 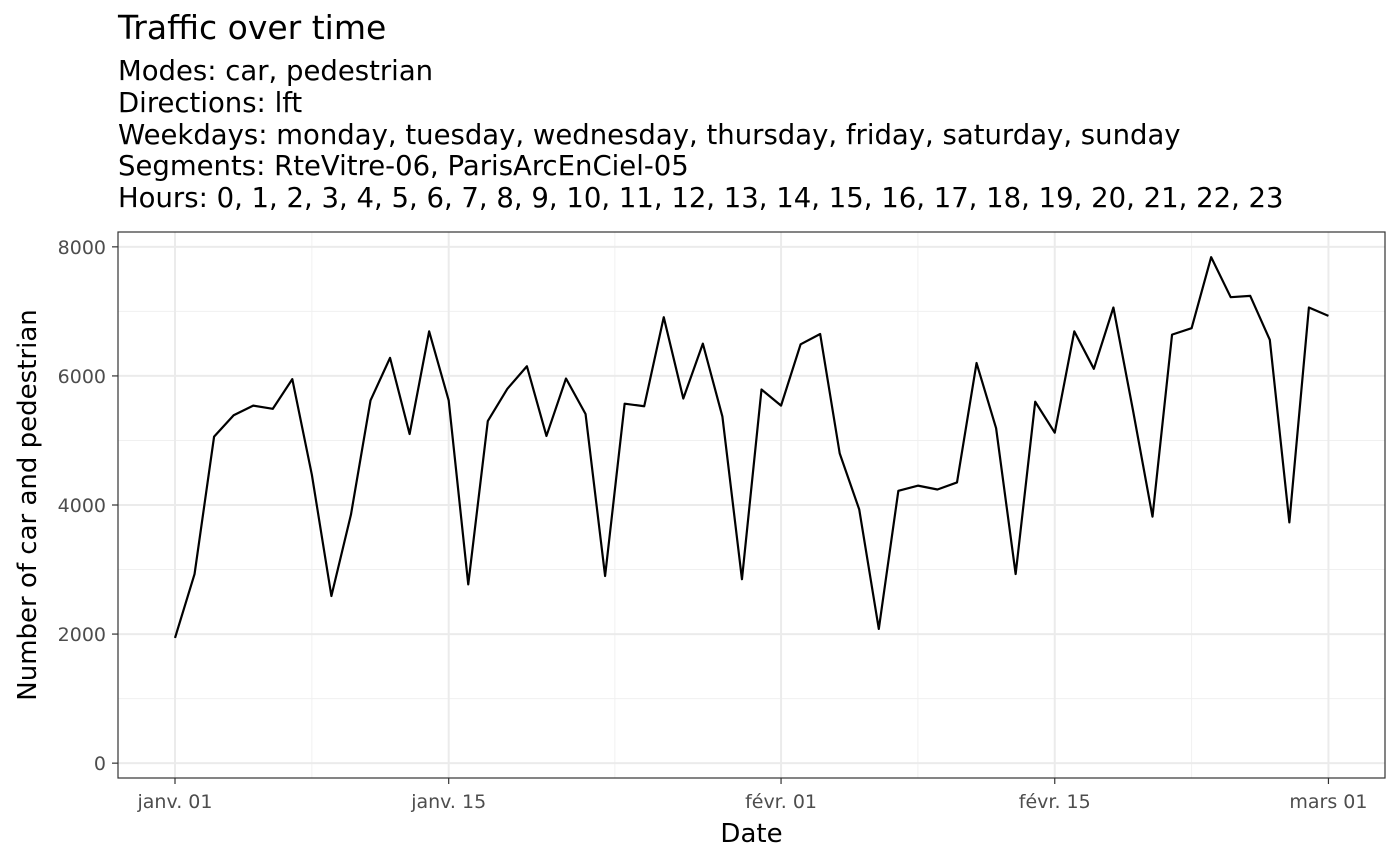 What do you see at coordinates (82, 635) in the screenshot?
I see `y-tick-label: 2000` at bounding box center [82, 635].